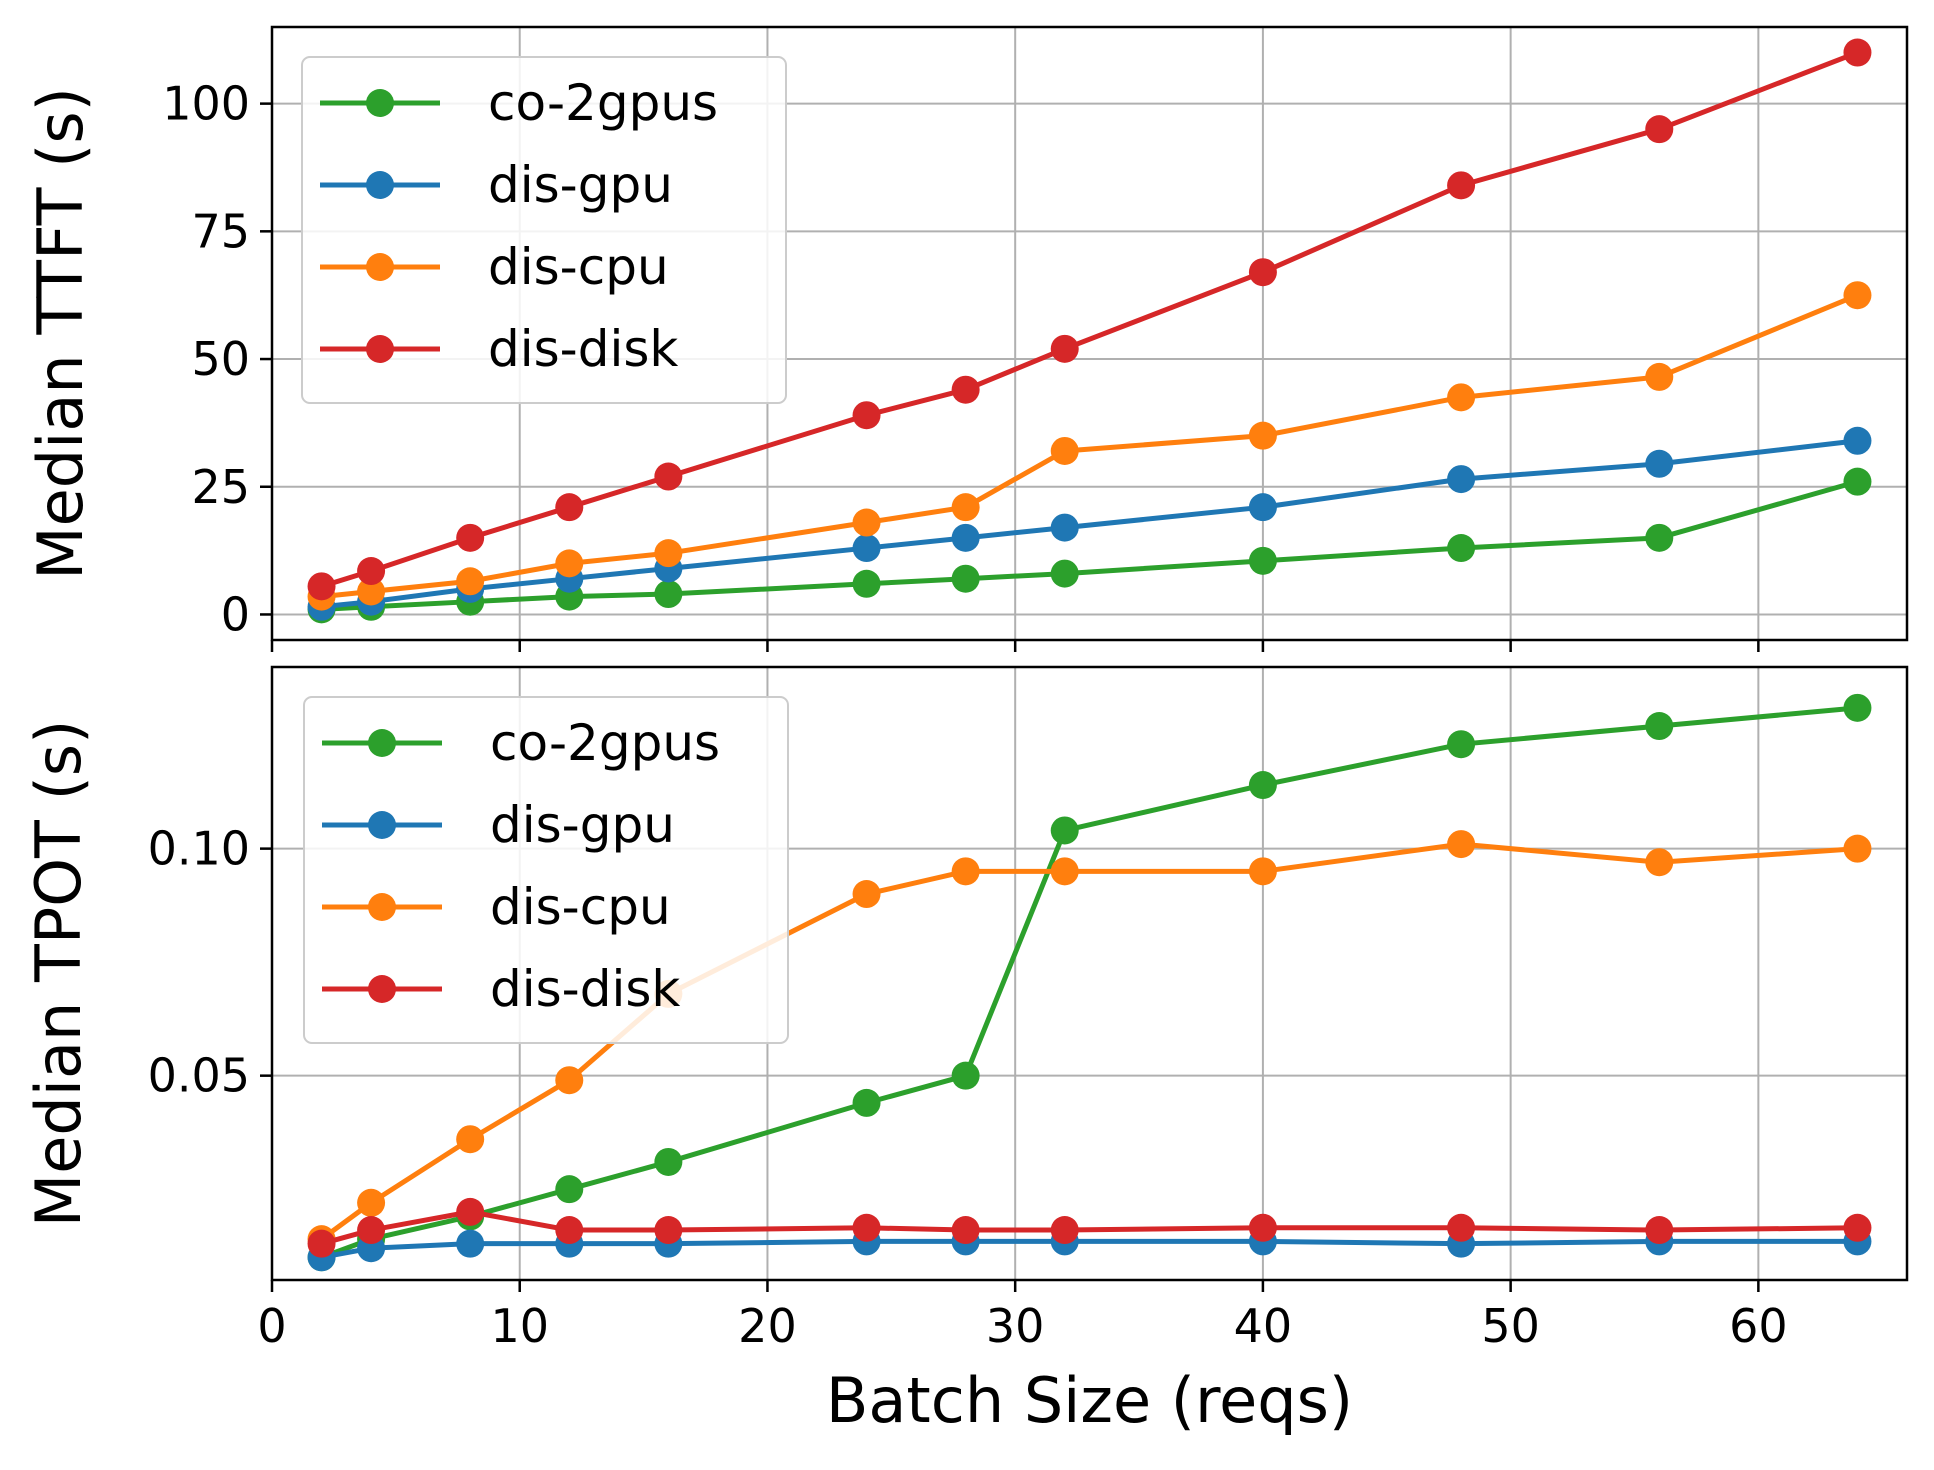  I want to click on y-tick-label: 50, so click(220, 359).